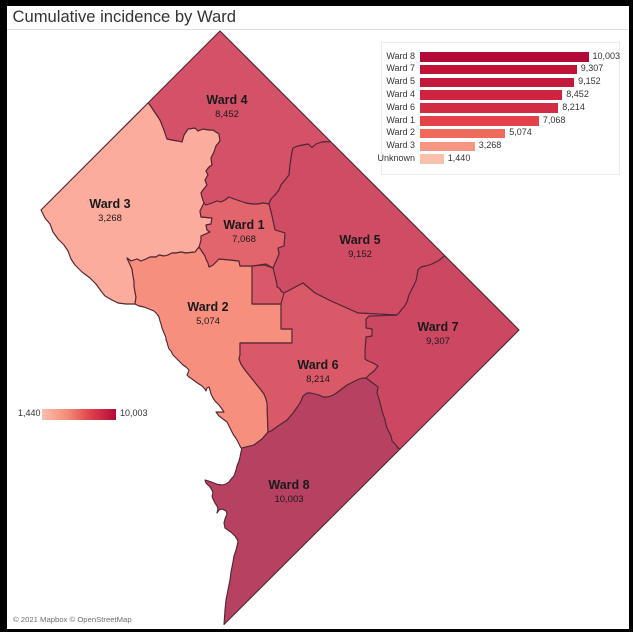 The height and width of the screenshot is (632, 633). I want to click on svg-text: Ward 5, so click(359, 240).